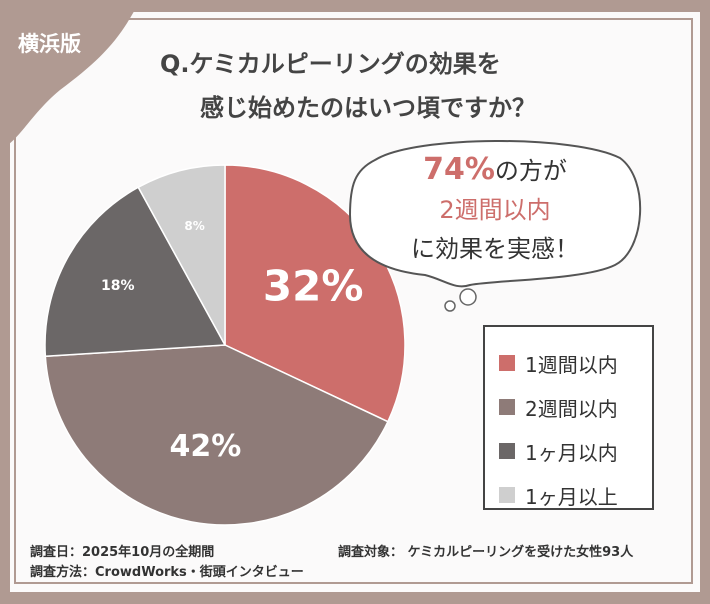 The height and width of the screenshot is (604, 710). I want to click on legend-label: 1ヶ月以上, so click(571, 496).